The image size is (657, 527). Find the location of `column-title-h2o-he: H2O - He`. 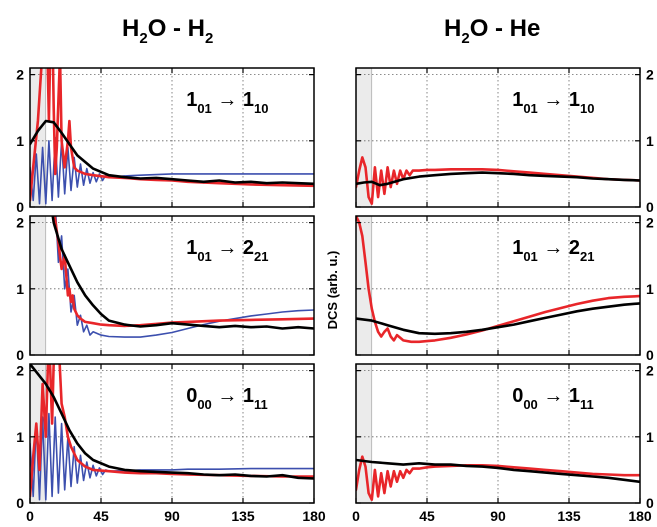

column-title-h2o-he: H2O - He is located at coordinates (492, 31).